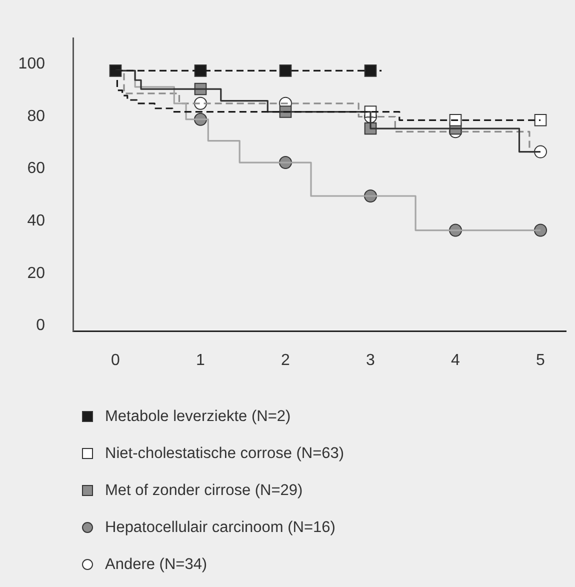 The width and height of the screenshot is (575, 587). I want to click on legend-label: Andere (N=34), so click(156, 565).